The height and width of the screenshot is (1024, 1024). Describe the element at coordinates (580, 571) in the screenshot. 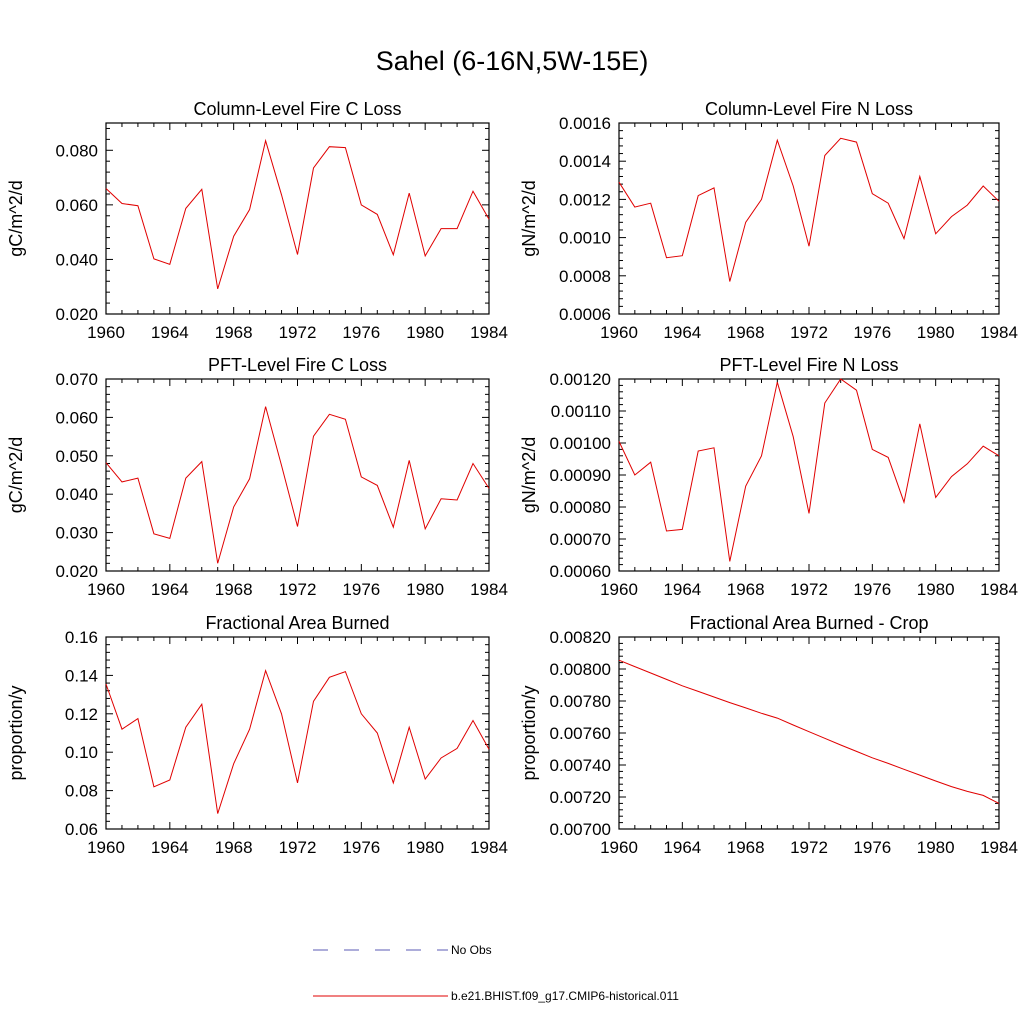

I see `y-tick-label: 0.00060` at that location.